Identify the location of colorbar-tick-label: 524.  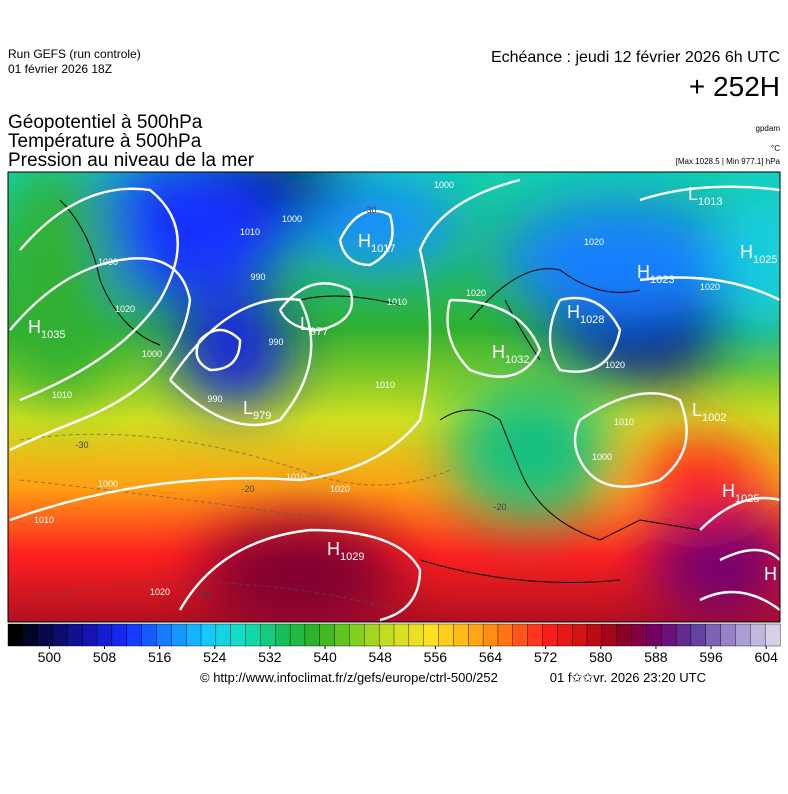
(215, 657).